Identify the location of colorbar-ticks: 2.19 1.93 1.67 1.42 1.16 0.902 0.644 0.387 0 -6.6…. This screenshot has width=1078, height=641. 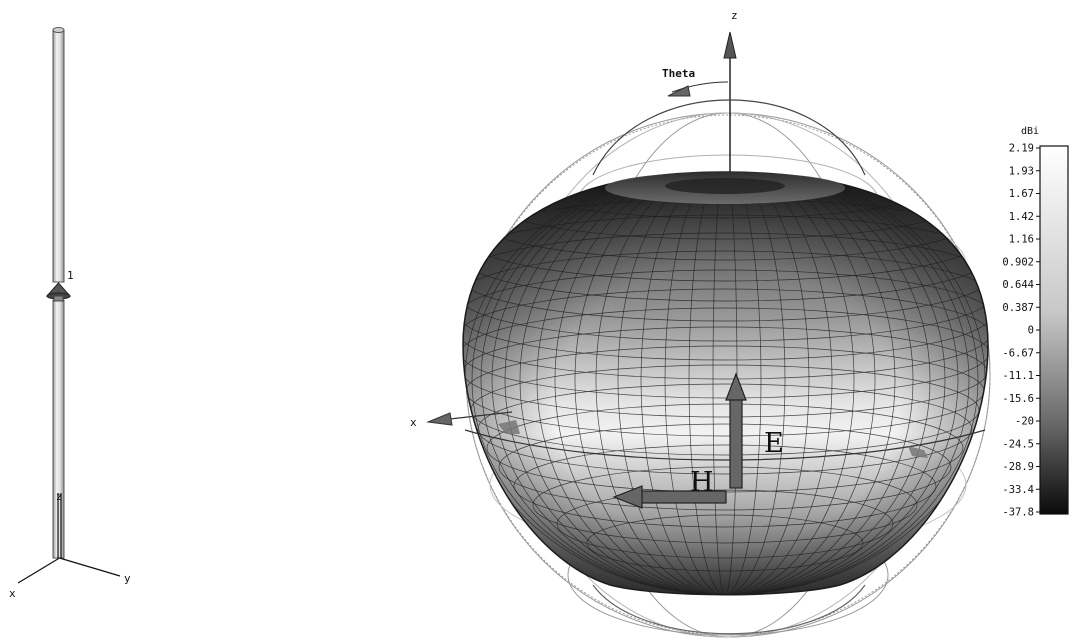
(1021, 331).